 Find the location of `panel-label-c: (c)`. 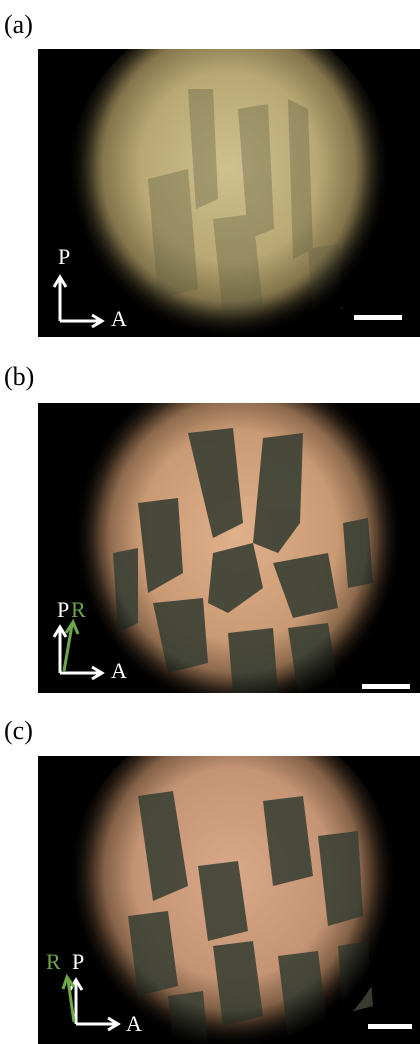

panel-label-c: (c) is located at coordinates (18, 730).